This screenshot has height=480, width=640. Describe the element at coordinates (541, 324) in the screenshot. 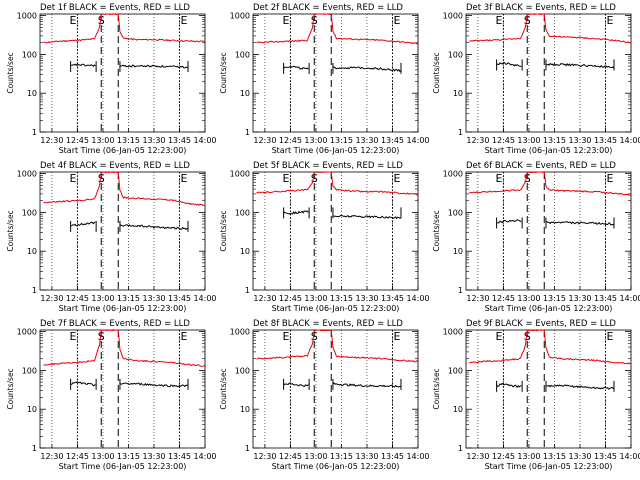

I see `chart-title: Det 9f BLACK = Events, RED = LLD` at that location.